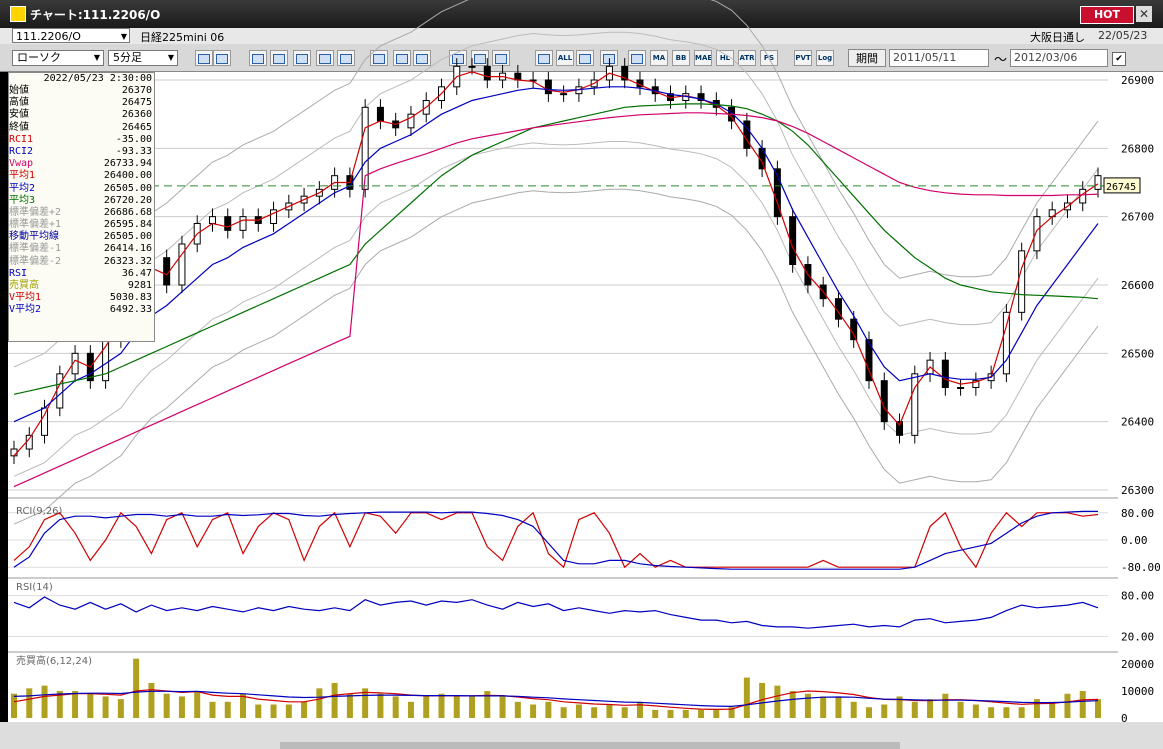  What do you see at coordinates (681, 58) in the screenshot?
I see `toolbar-button-bb: BB` at bounding box center [681, 58].